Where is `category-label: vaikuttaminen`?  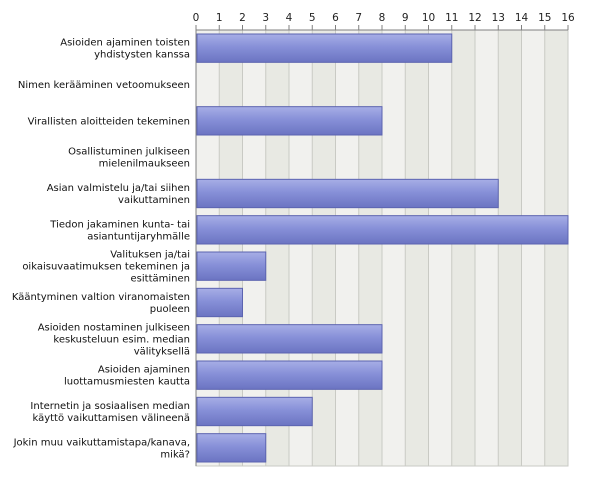 category-label: vaikuttaminen is located at coordinates (154, 200).